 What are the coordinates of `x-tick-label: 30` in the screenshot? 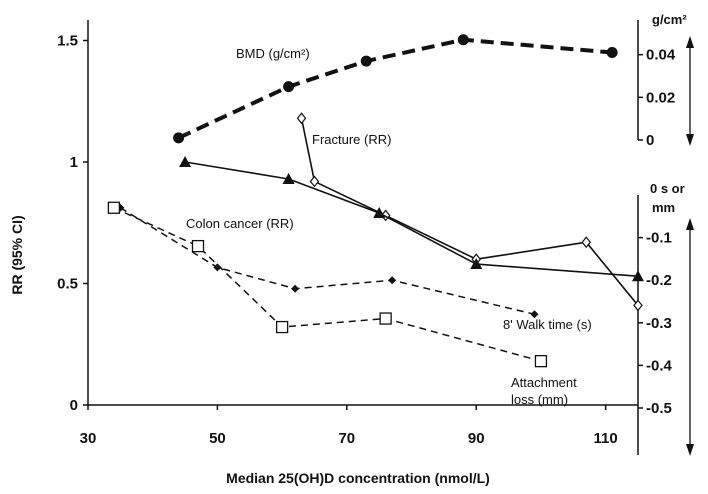 It's located at (88, 438).